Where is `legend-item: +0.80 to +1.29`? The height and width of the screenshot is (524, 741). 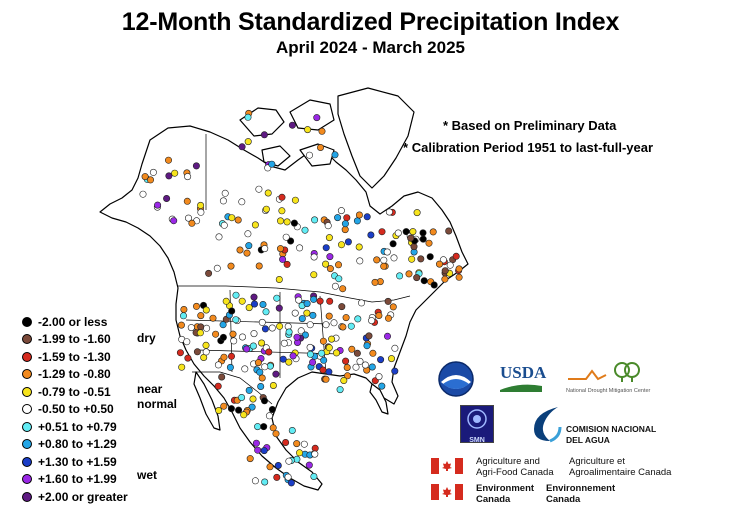 legend-item: +0.80 to +1.29 is located at coordinates (75, 445).